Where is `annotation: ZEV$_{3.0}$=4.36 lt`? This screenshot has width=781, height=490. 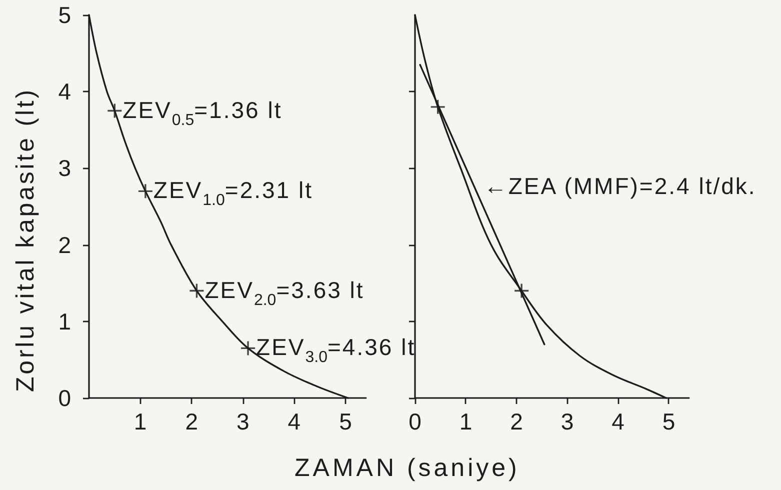 annotation: ZEV$_{3.0}$=4.36 lt is located at coordinates (336, 350).